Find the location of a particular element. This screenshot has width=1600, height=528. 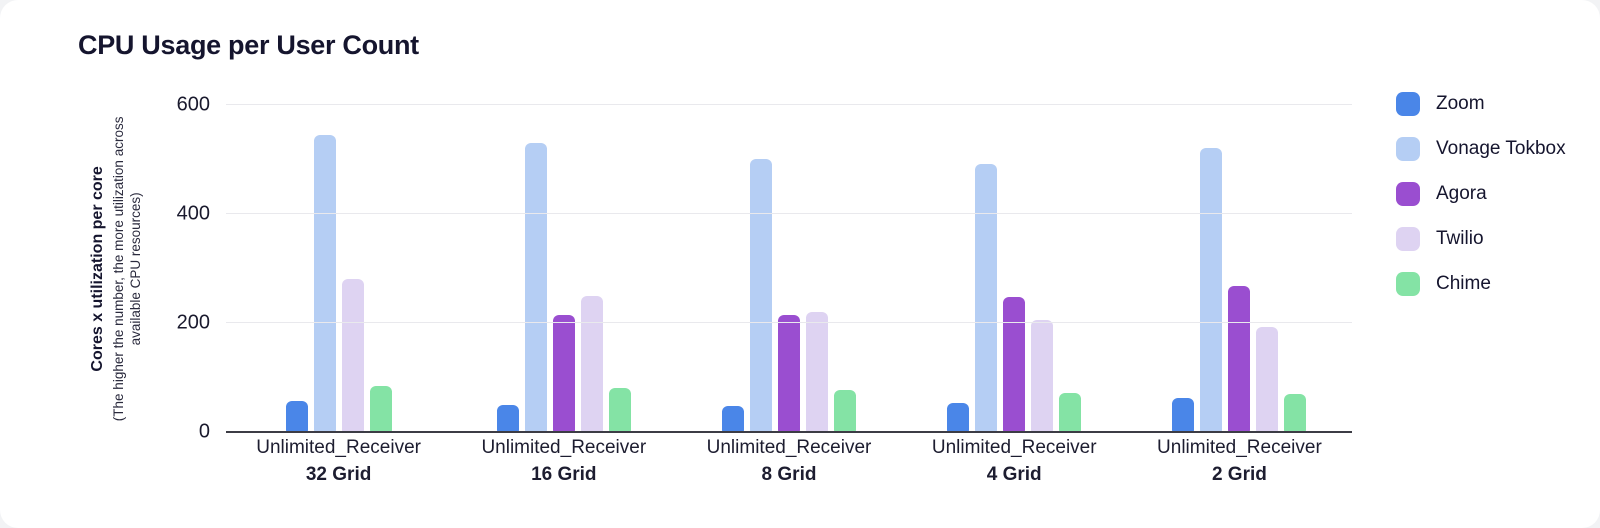

bar-agora-16-grid is located at coordinates (563, 373).